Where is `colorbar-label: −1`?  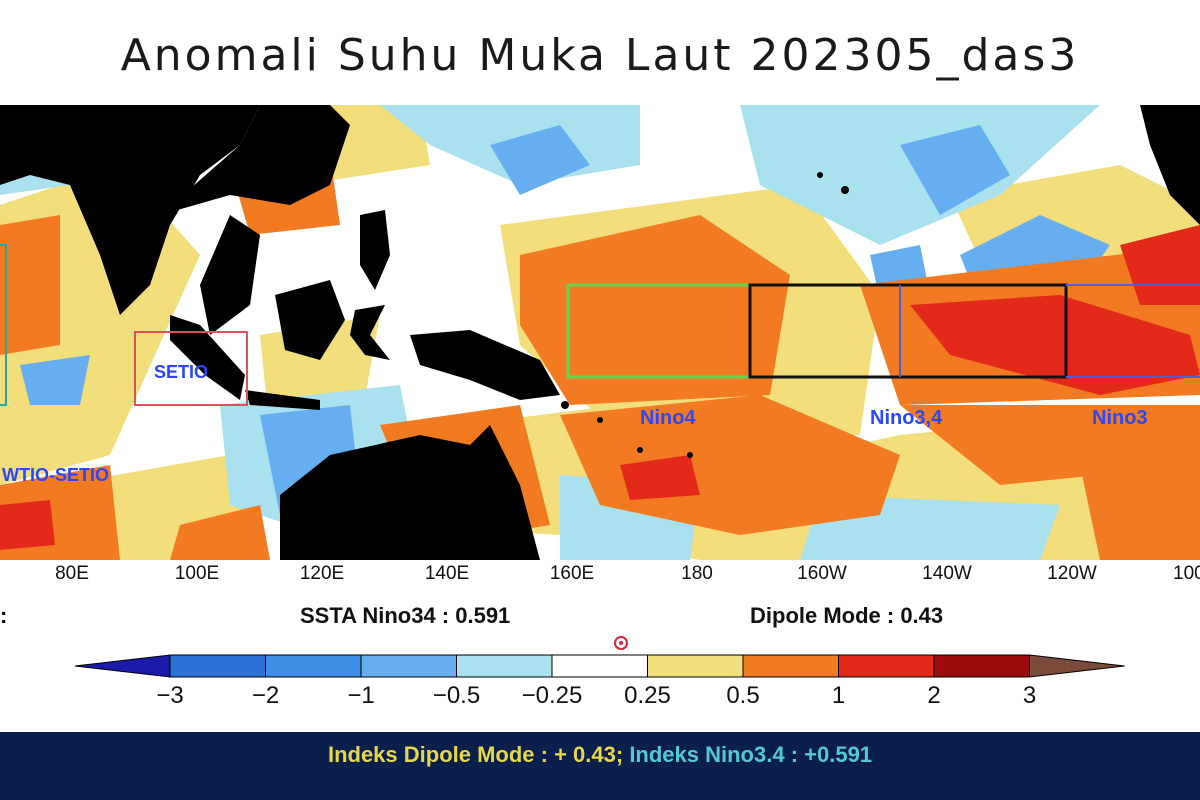 colorbar-label: −1 is located at coordinates (360, 695).